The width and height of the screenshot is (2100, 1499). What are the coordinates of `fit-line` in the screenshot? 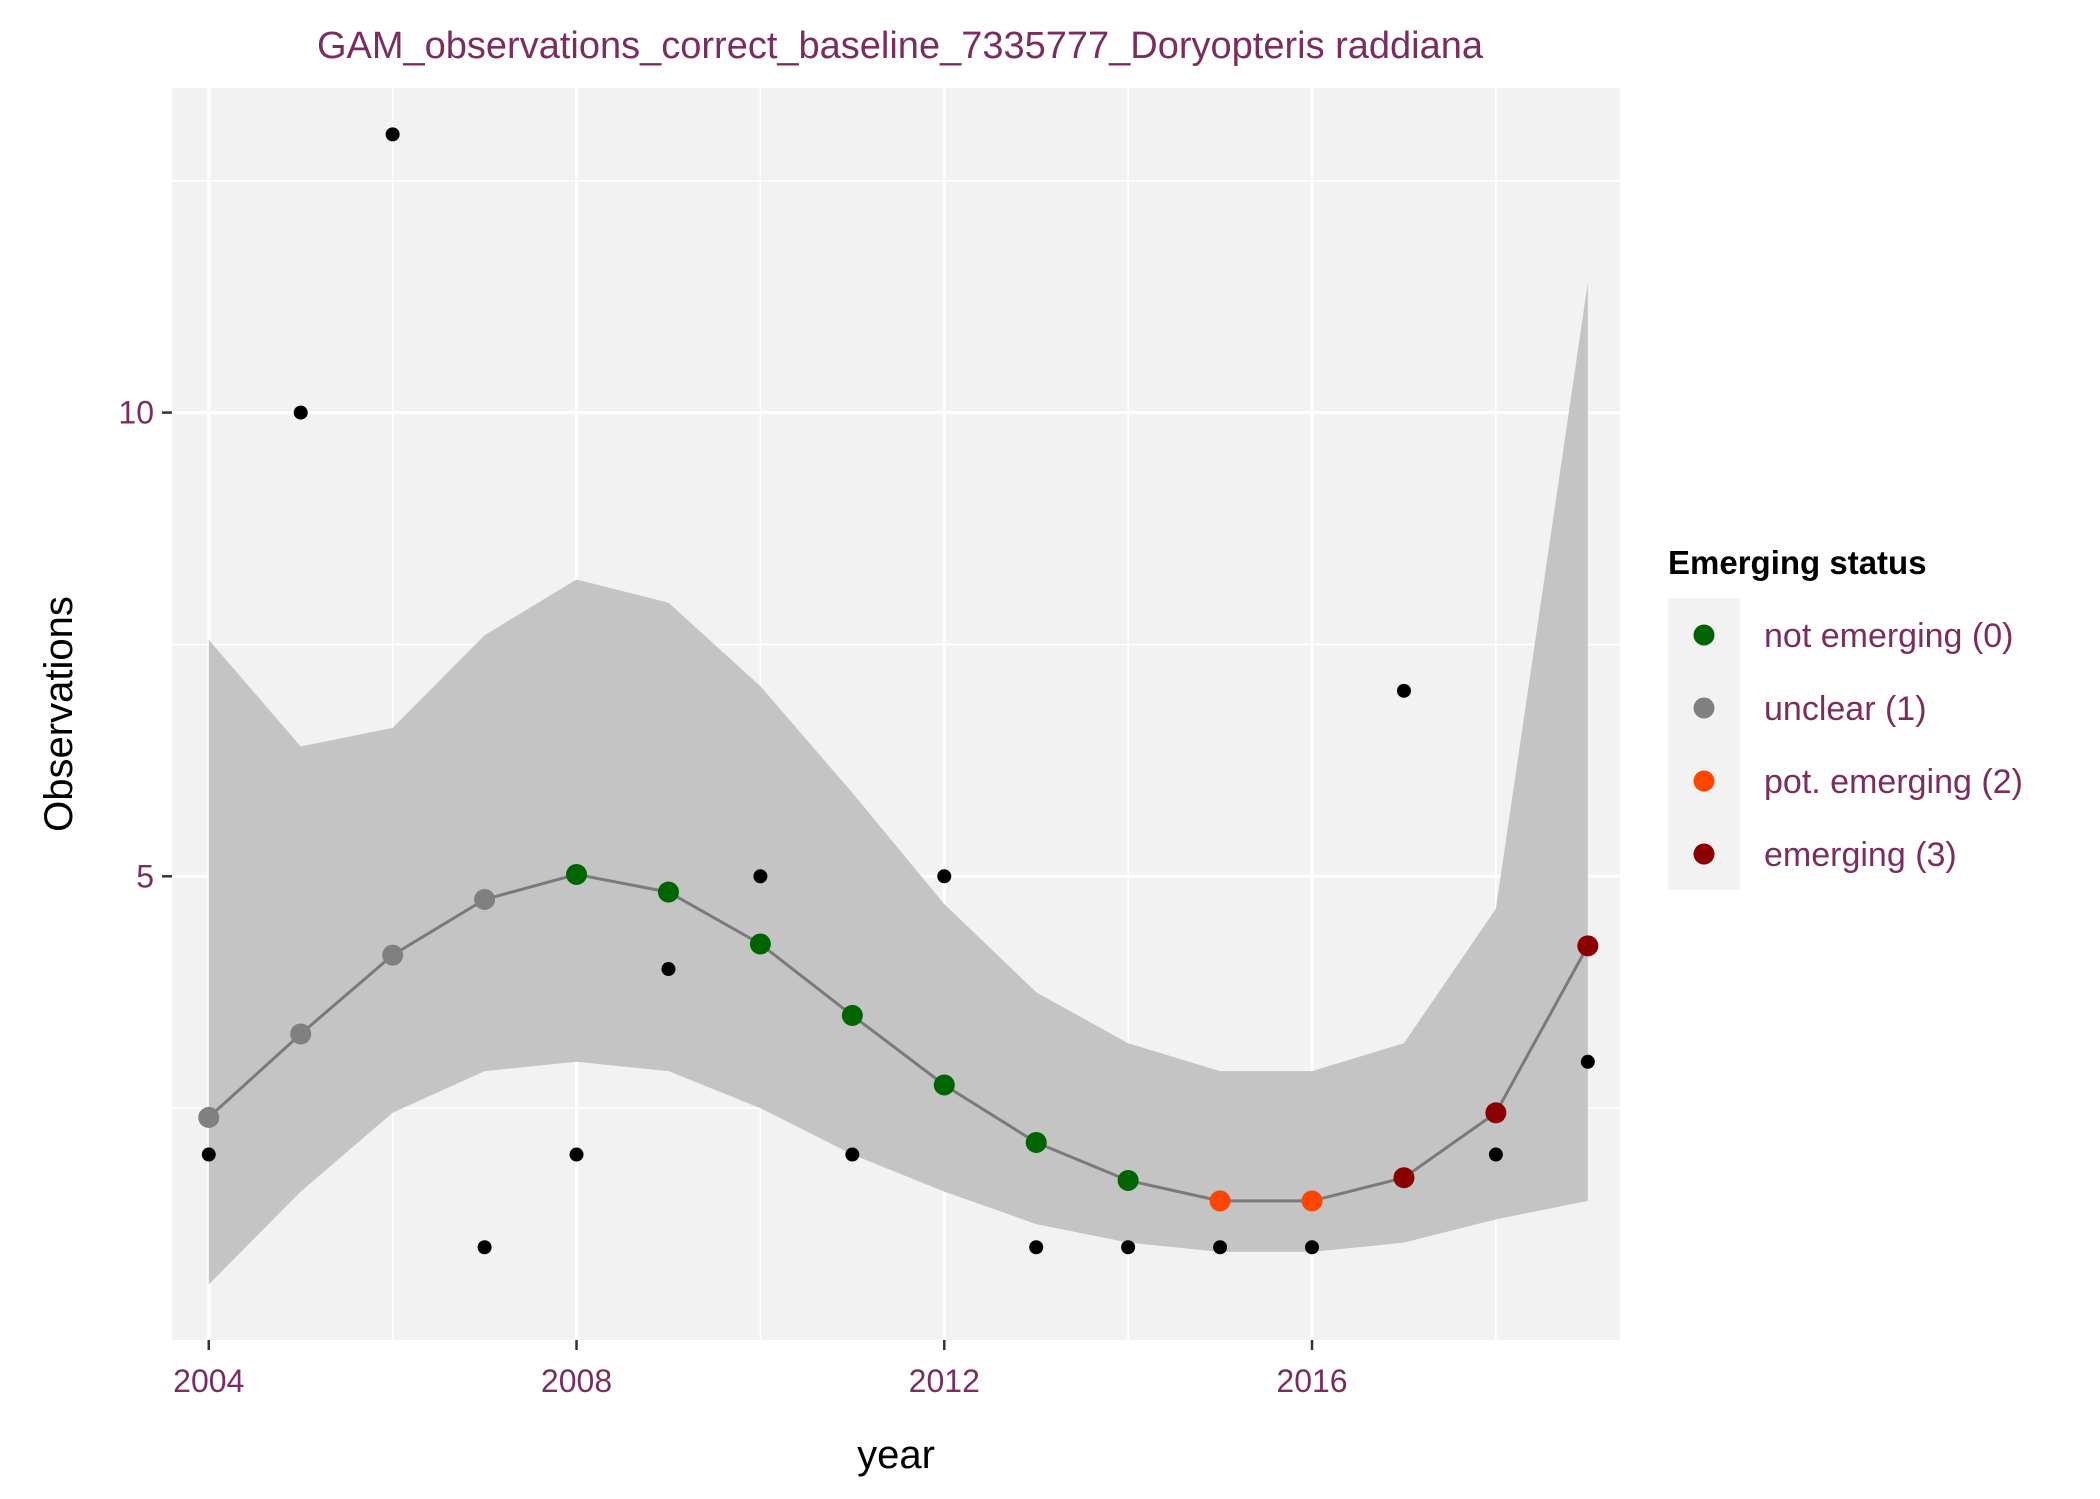 It's located at (898, 1037).